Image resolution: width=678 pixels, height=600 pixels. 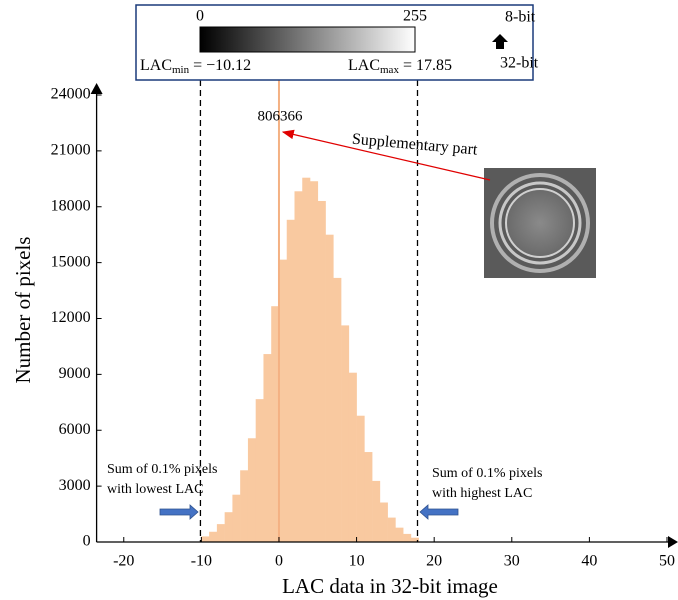 I want to click on inset-image, so click(x=540, y=223).